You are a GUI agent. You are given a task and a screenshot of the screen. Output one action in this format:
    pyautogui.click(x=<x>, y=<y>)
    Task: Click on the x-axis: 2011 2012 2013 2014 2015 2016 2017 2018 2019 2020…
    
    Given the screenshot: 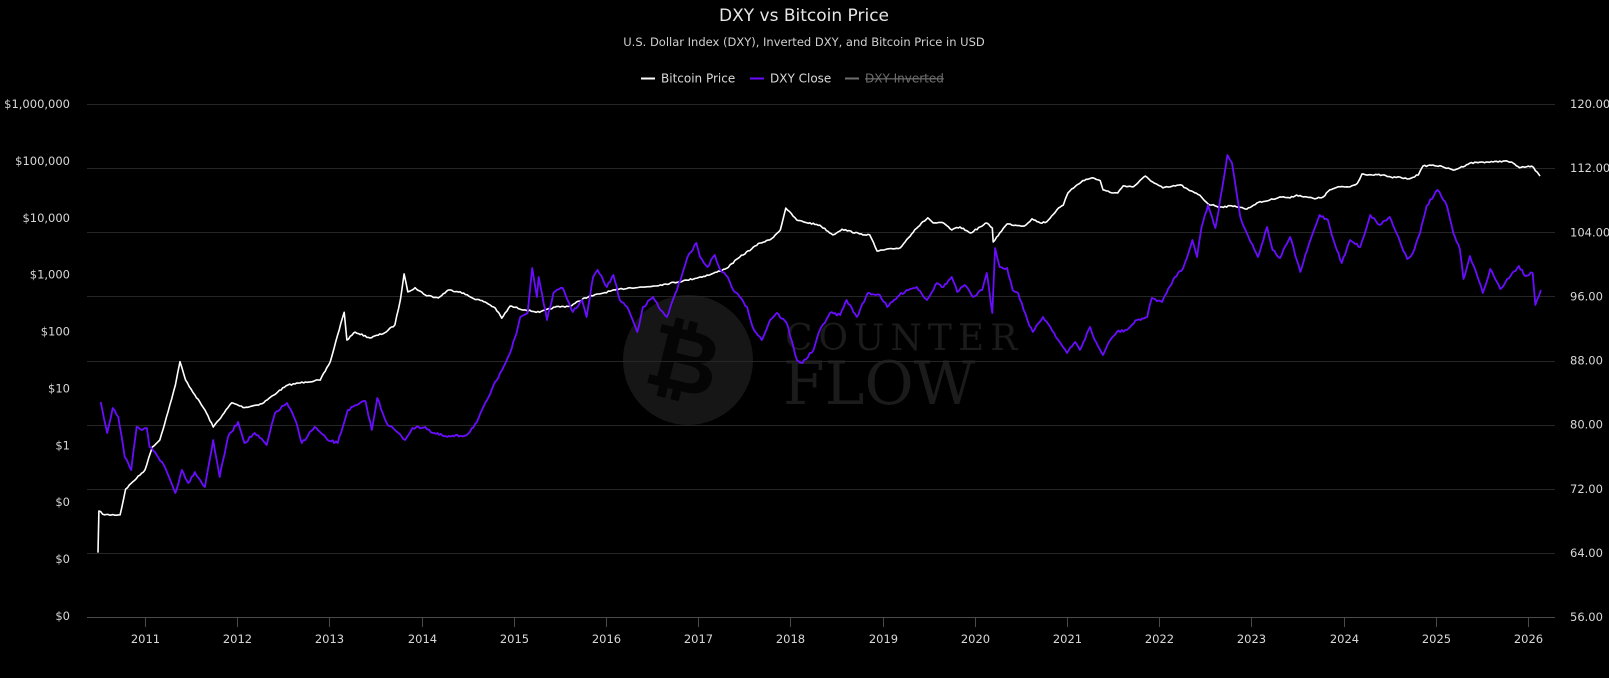 What is the action you would take?
    pyautogui.click(x=821, y=631)
    